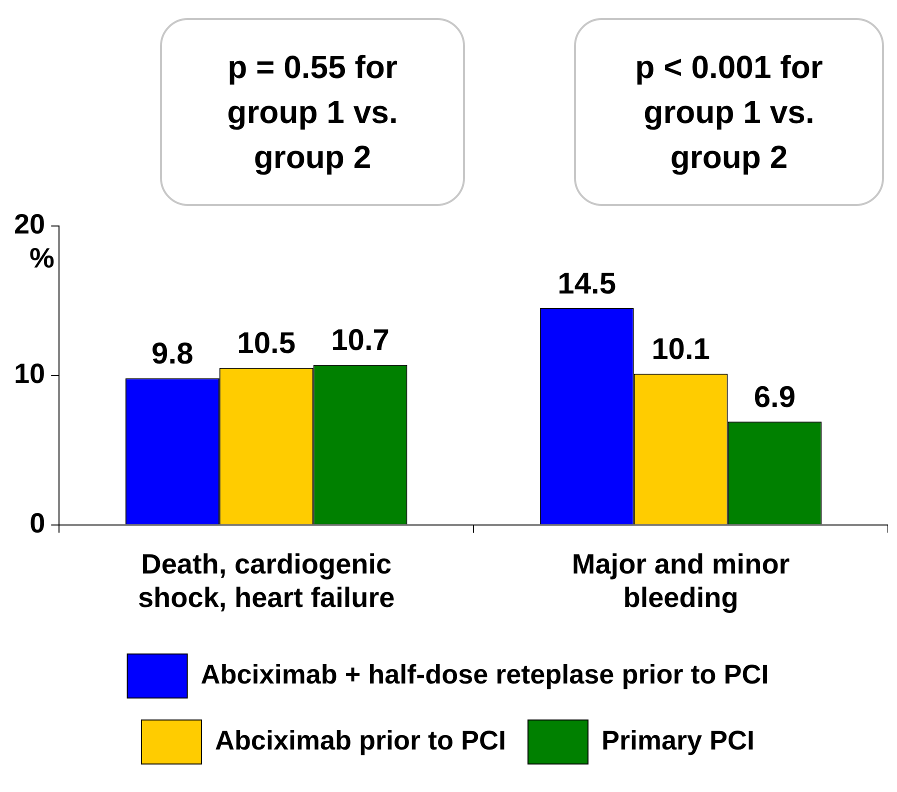  Describe the element at coordinates (38, 523) in the screenshot. I see `y-tick-label: 0` at that location.